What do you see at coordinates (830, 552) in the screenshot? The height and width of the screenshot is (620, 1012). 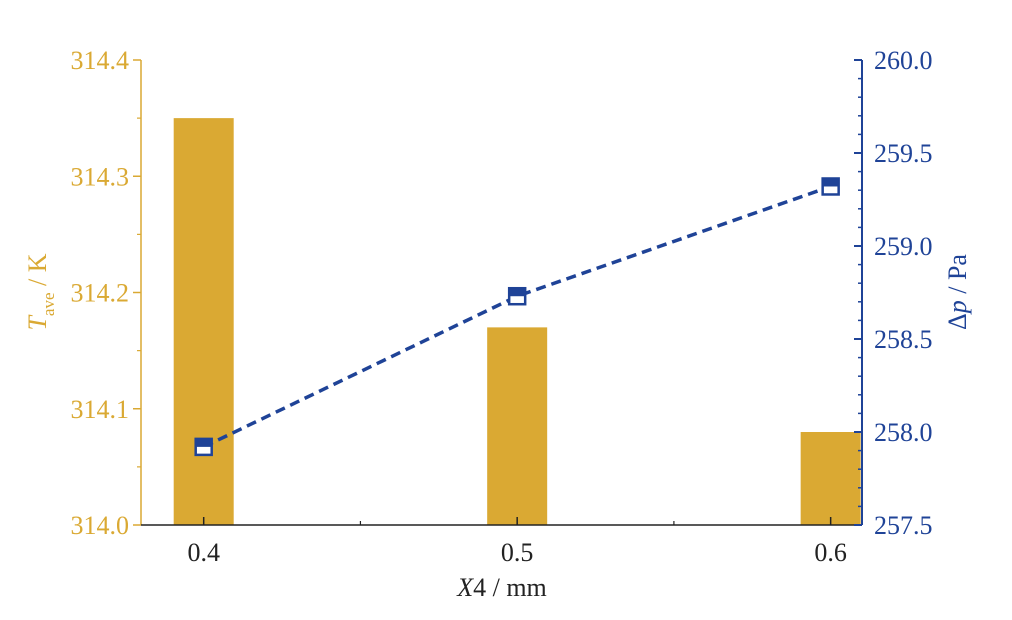 I see `x-tick-label: 0.6` at bounding box center [830, 552].